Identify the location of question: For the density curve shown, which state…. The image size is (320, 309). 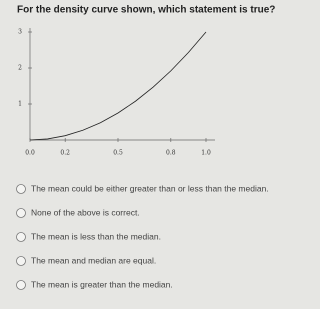
(146, 10).